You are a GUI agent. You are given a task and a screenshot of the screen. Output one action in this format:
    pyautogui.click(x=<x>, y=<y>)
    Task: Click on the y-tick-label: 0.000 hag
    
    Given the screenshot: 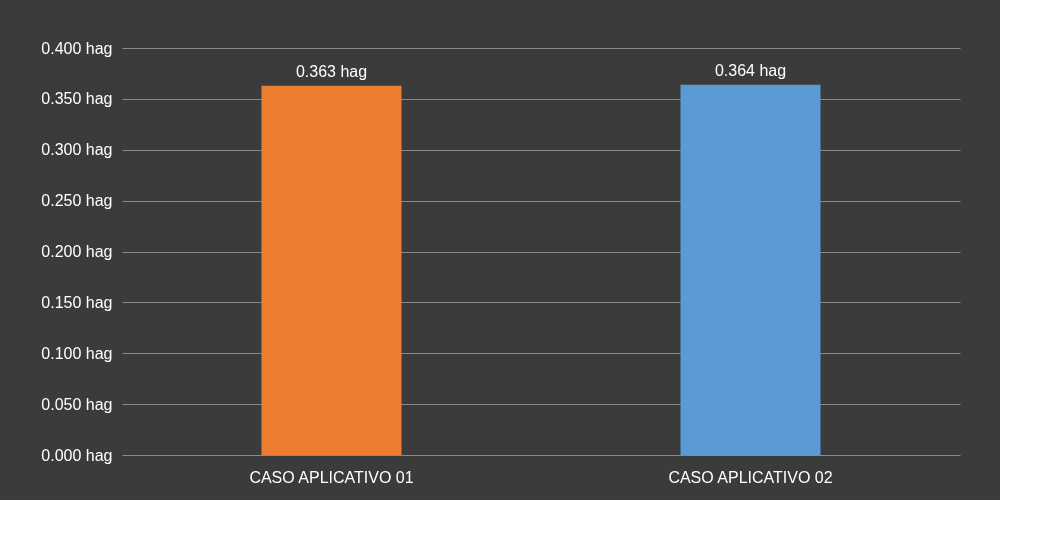 What is the action you would take?
    pyautogui.click(x=77, y=455)
    